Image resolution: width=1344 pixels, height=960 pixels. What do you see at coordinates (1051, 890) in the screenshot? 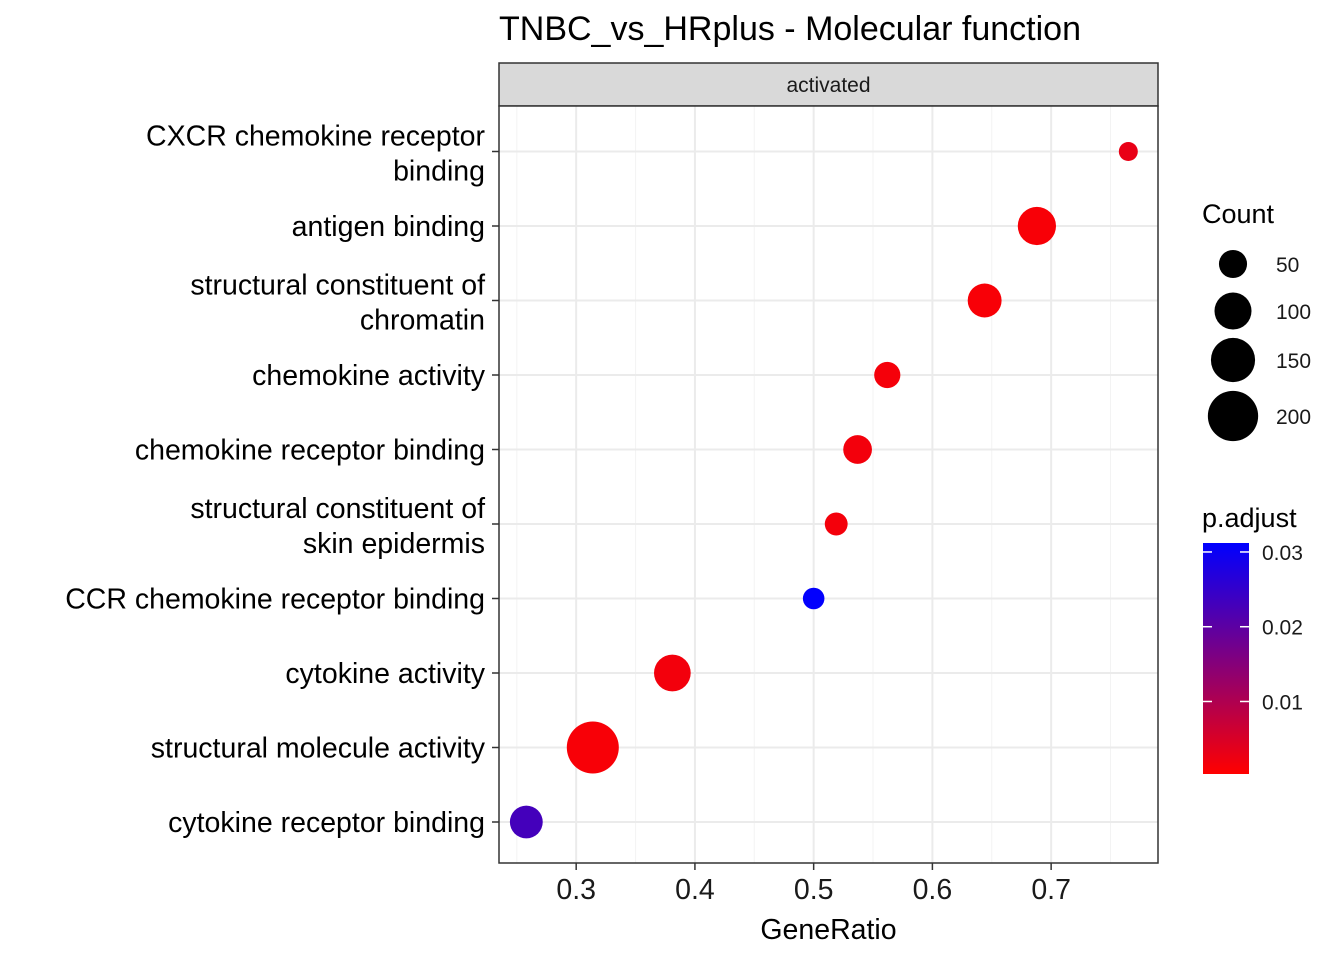
I see `x-tick-label: 0.7` at bounding box center [1051, 890].